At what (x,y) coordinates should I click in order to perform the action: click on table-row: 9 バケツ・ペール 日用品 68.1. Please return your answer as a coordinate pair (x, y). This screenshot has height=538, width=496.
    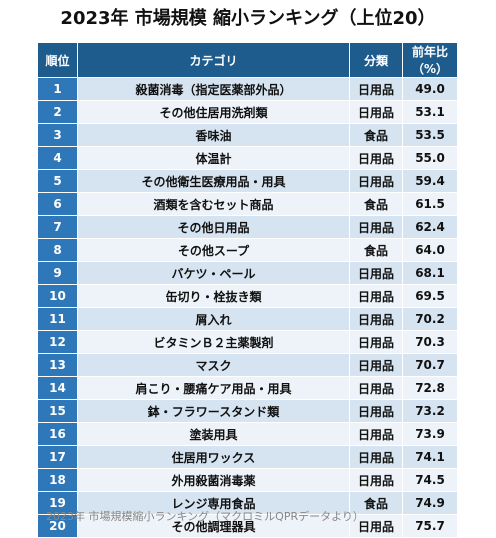
    Looking at the image, I should click on (247, 273).